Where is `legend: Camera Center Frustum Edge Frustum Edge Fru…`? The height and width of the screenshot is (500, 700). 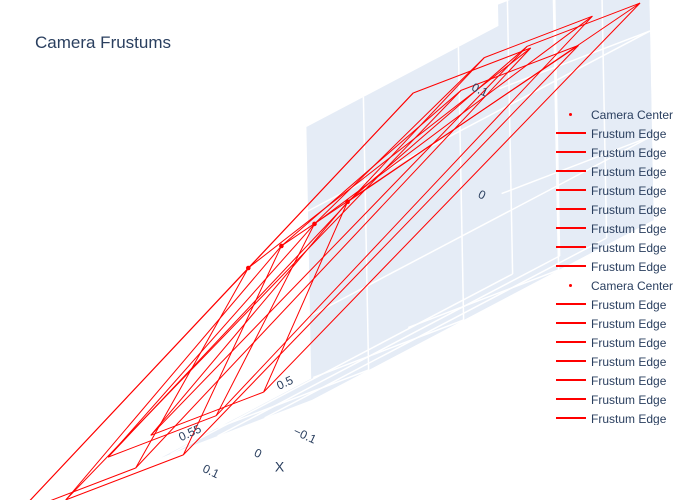 legend: Camera Center Frustum Edge Frustum Edge Fru… is located at coordinates (628, 265).